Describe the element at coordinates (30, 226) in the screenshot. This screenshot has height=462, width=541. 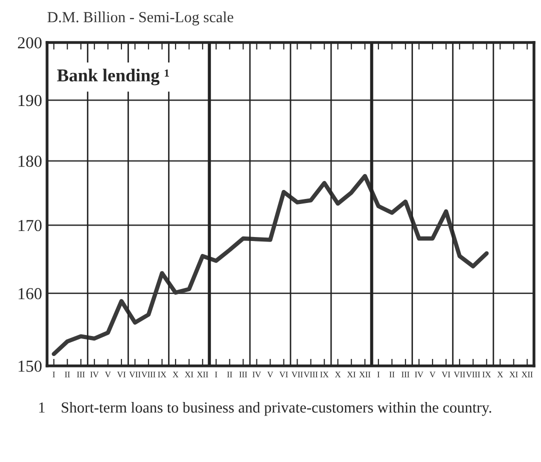
I see `y-tick-label: 170` at that location.